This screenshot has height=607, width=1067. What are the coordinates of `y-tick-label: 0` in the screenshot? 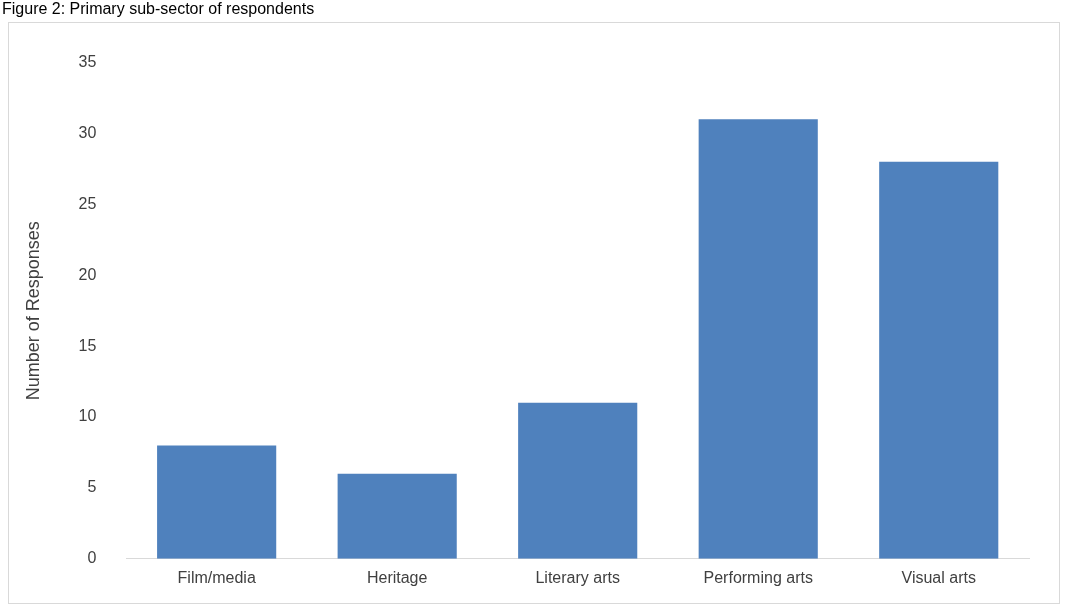 It's located at (92, 558).